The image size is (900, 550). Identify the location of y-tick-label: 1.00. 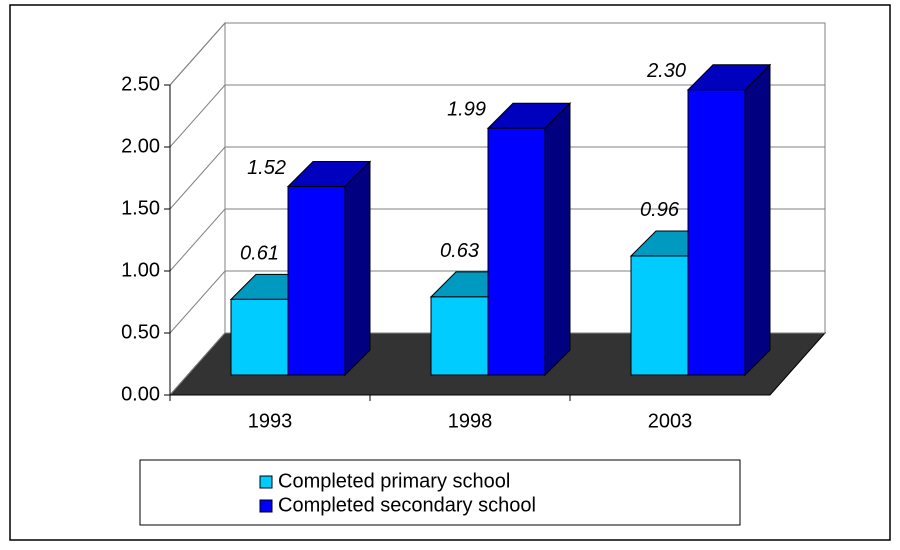
(140, 270).